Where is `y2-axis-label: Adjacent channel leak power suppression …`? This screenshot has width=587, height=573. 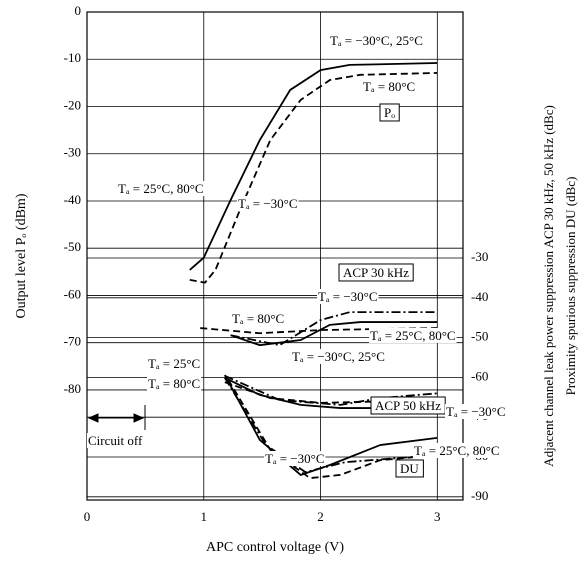 y2-axis-label: Adjacent channel leak power suppression … is located at coordinates (548, 286).